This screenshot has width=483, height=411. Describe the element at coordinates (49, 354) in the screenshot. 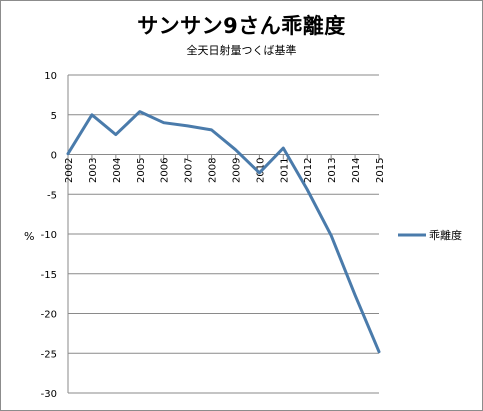

I see `y-tick-label: -25` at that location.